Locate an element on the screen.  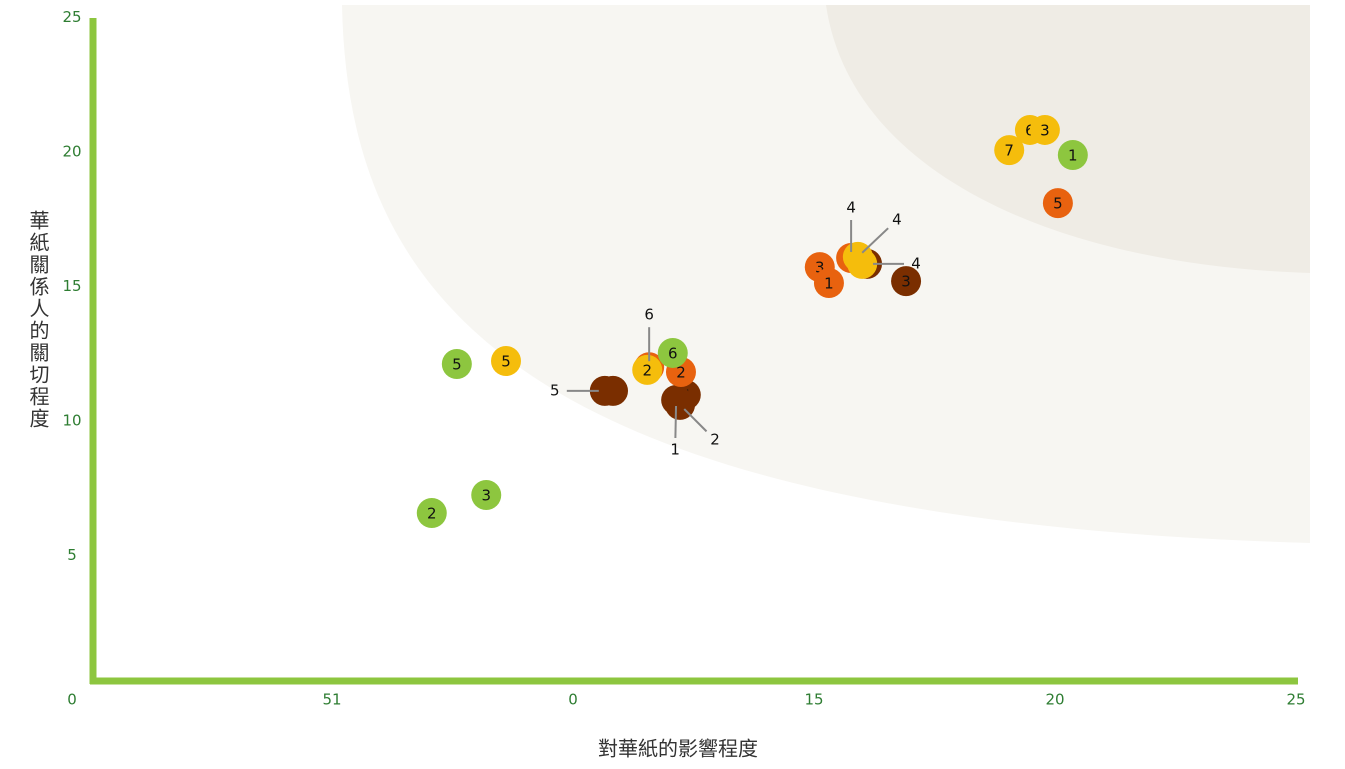
x-tick-label: 25 is located at coordinates (1295, 700).